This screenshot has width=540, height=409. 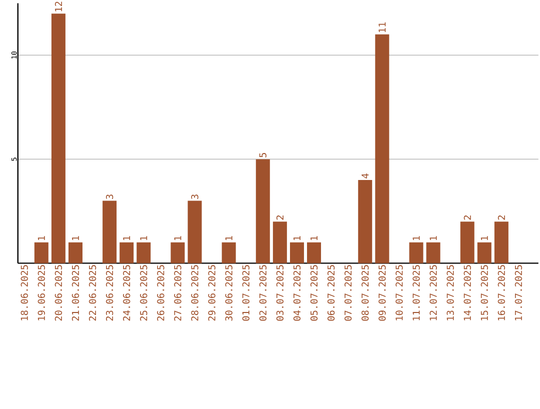 What do you see at coordinates (382, 27) in the screenshot?
I see `data-label: 11` at bounding box center [382, 27].